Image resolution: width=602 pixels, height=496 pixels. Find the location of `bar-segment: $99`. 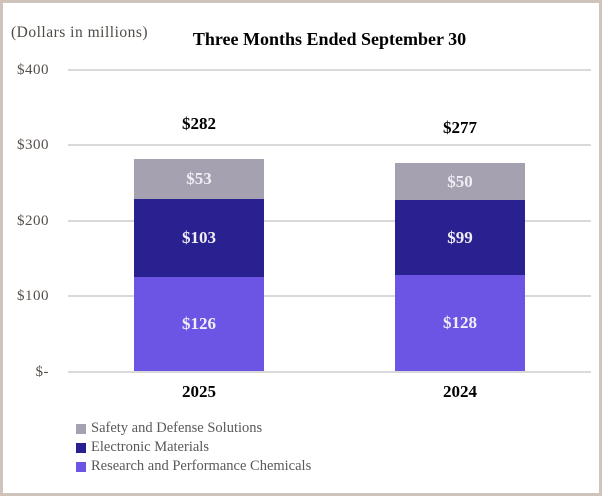

bar-segment: $99 is located at coordinates (460, 237).